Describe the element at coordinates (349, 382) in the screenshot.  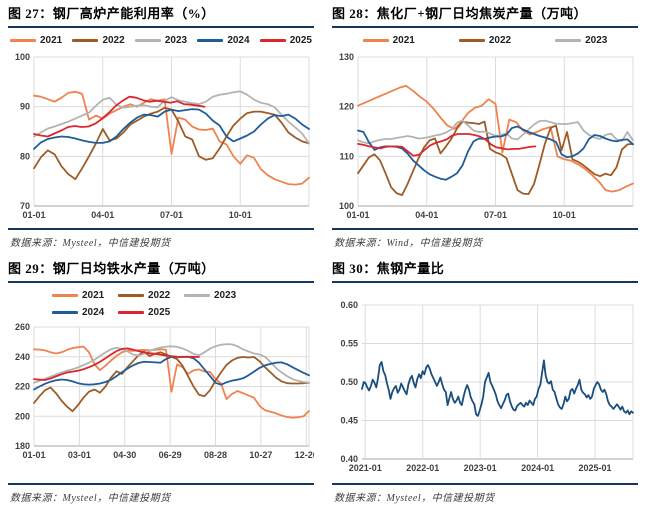
I see `y-tick-label: 0.50` at that location.